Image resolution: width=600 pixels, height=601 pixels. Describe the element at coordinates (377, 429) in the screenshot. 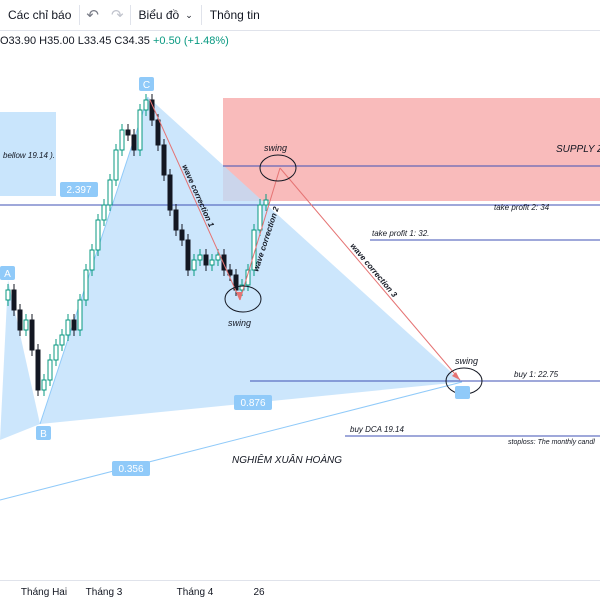

I see `buy-dca-label: buy DCA 19.14` at that location.